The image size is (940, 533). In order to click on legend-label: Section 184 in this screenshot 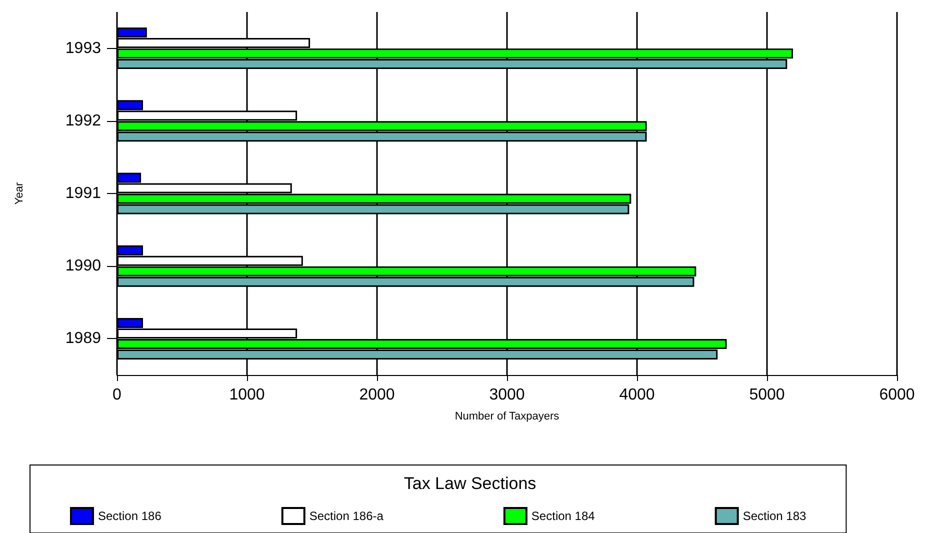, I will do `click(563, 516)`.